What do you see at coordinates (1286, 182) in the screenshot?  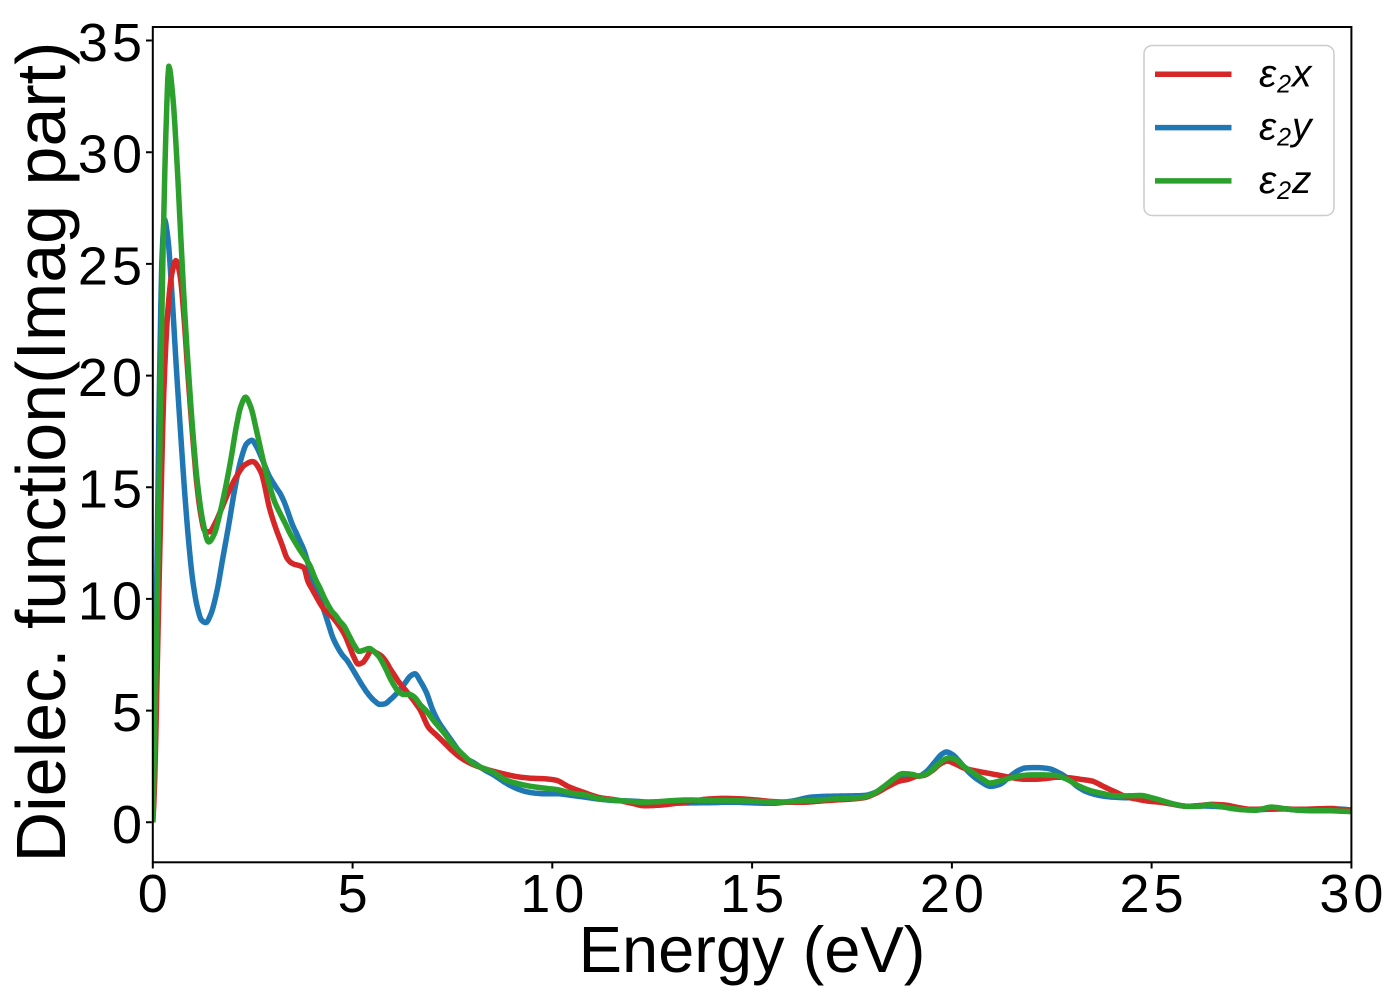 I see `svg-text: ε2z` at bounding box center [1286, 182].